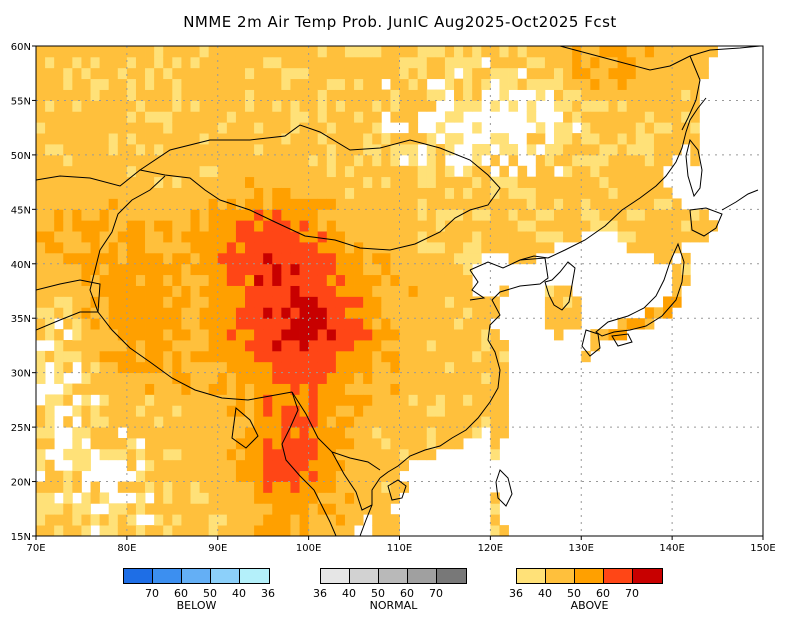 The image size is (800, 618). I want to click on border-north-korea, so click(534, 258).